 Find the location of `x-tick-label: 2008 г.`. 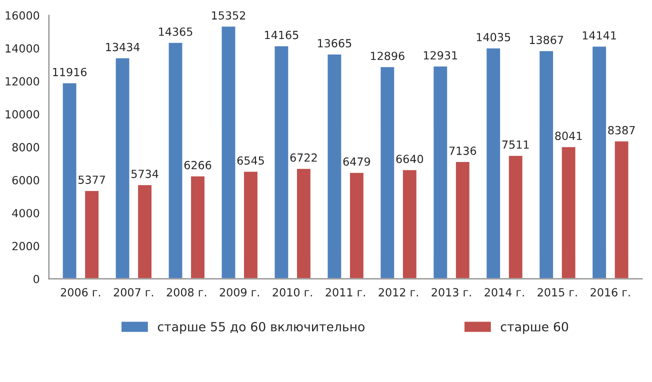

x-tick-label: 2008 г. is located at coordinates (186, 292).